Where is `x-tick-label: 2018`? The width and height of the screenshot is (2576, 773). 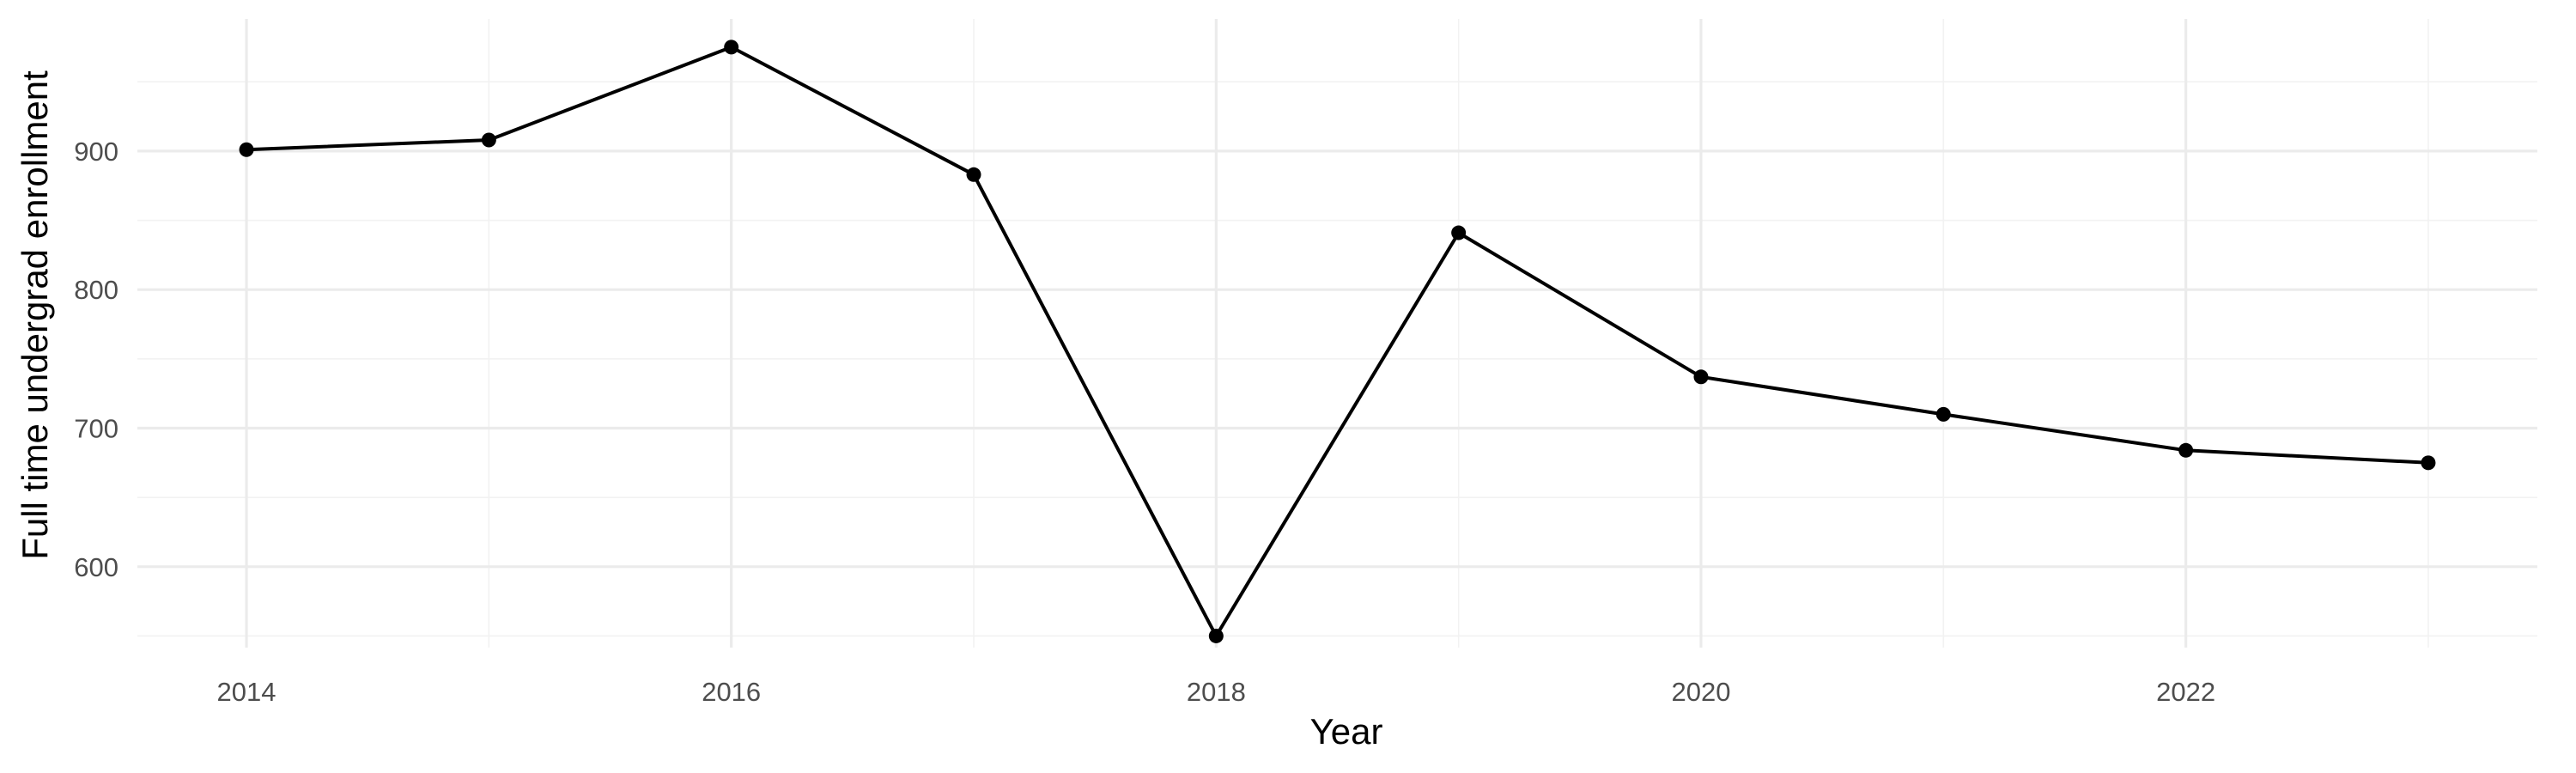 x-tick-label: 2018 is located at coordinates (1217, 692).